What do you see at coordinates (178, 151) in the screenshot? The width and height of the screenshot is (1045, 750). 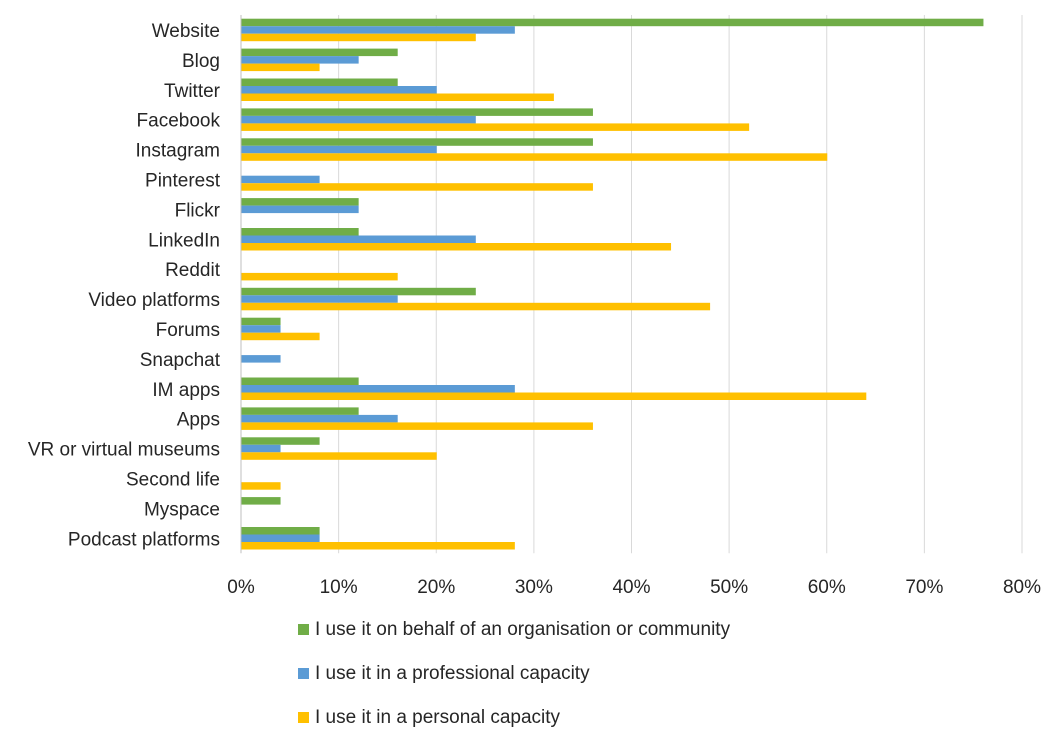 I see `category-label-instagram: Instagram` at bounding box center [178, 151].